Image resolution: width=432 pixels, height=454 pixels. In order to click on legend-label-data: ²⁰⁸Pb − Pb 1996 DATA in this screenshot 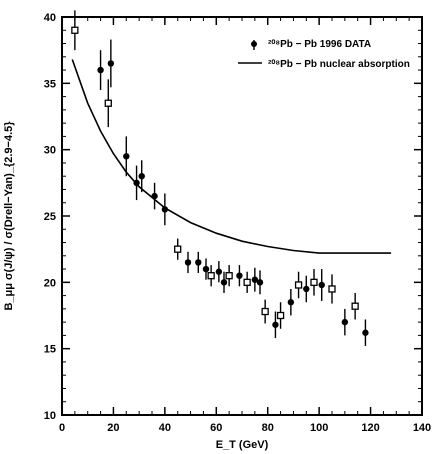, I will do `click(319, 44)`.